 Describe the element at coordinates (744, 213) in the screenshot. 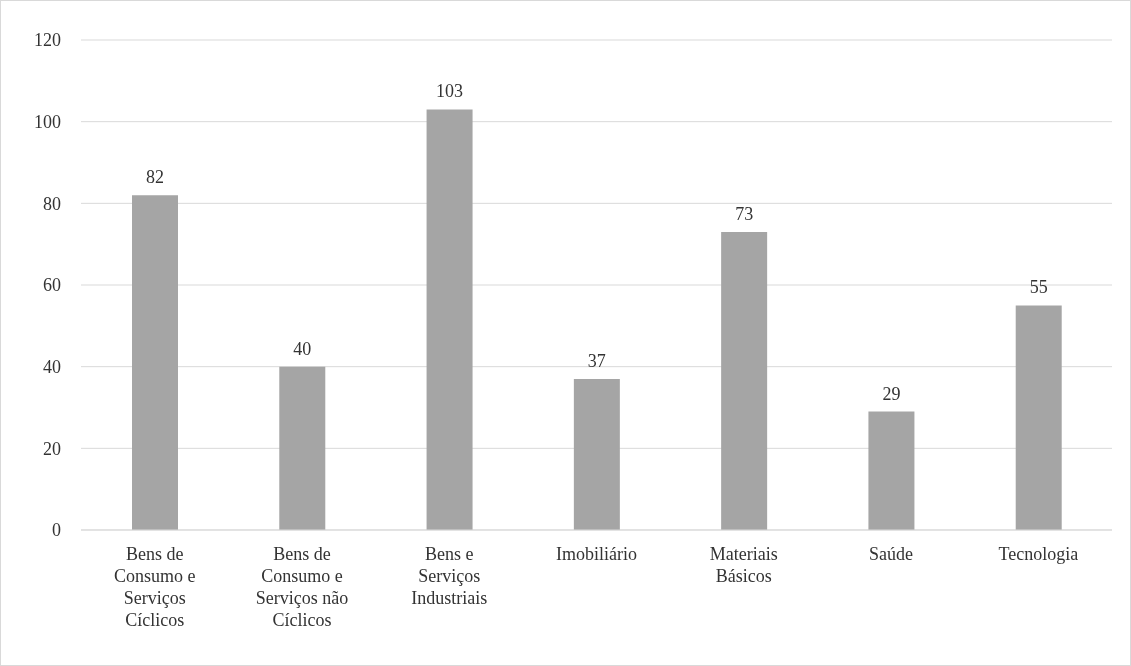

I see `data-label: 73` at that location.